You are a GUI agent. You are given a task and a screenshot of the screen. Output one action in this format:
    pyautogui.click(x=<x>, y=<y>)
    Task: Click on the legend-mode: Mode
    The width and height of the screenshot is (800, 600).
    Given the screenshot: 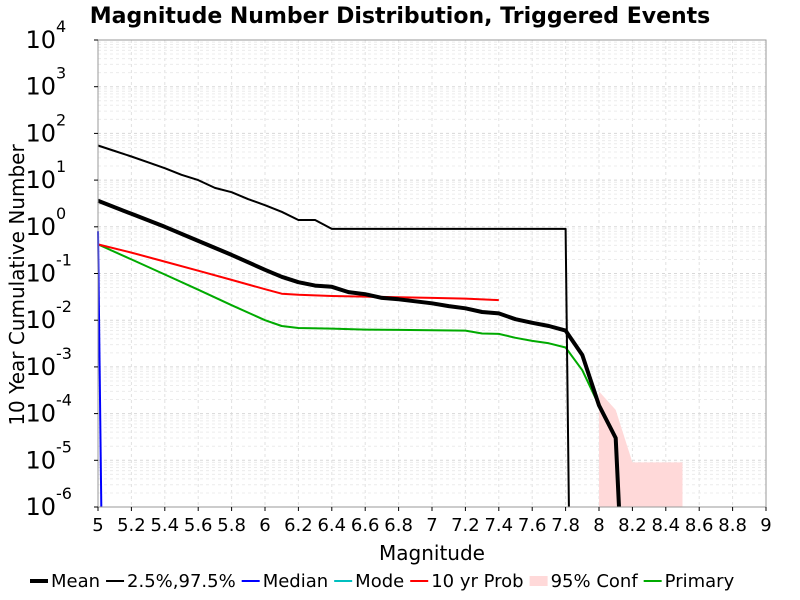 What is the action you would take?
    pyautogui.click(x=369, y=581)
    